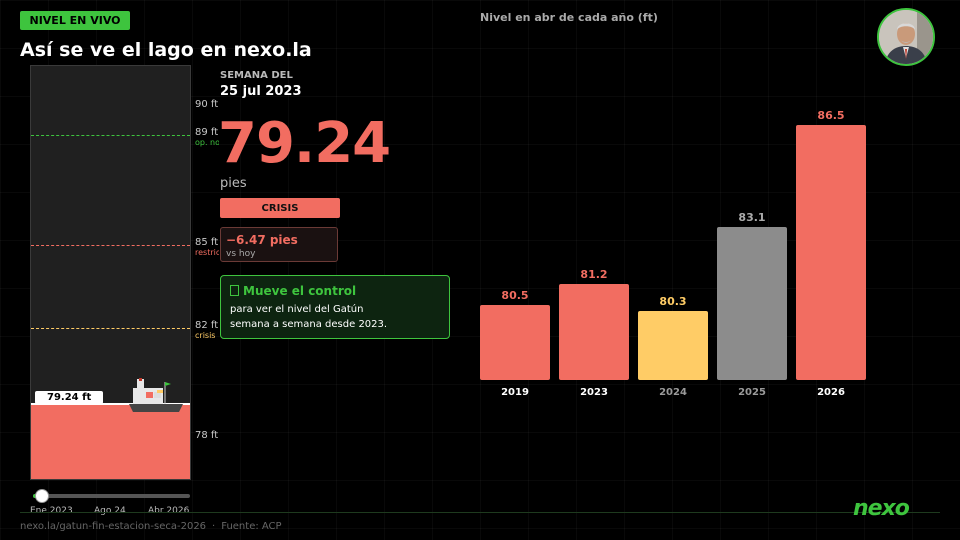  I want to click on live-badge: NIVEL EN VIVO, so click(75, 20).